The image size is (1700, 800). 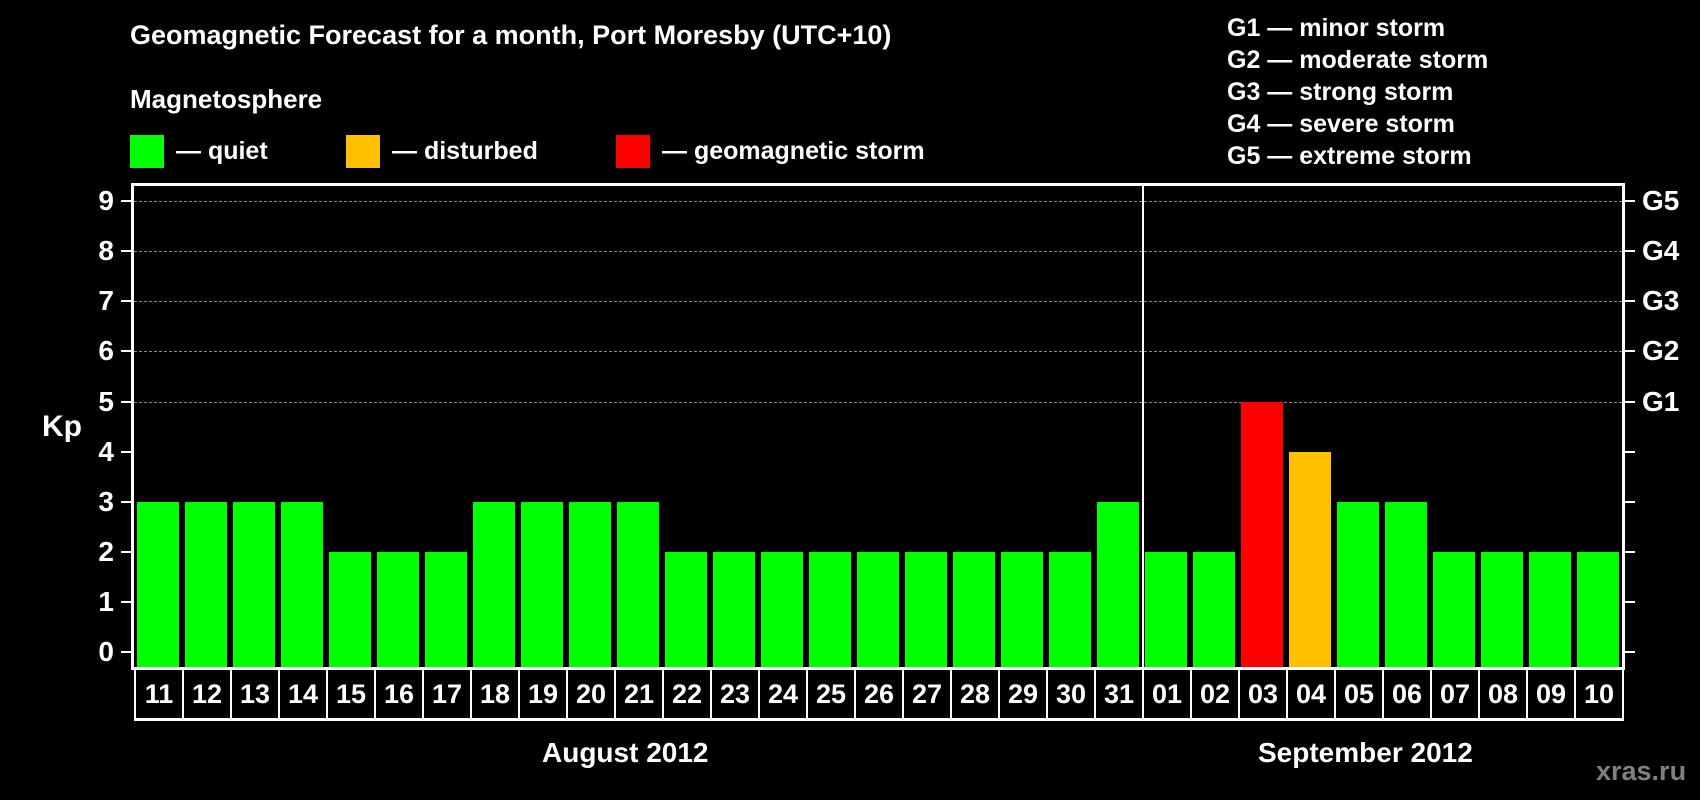 I want to click on g-scale-item: G3 — strong storm, so click(x=1340, y=92).